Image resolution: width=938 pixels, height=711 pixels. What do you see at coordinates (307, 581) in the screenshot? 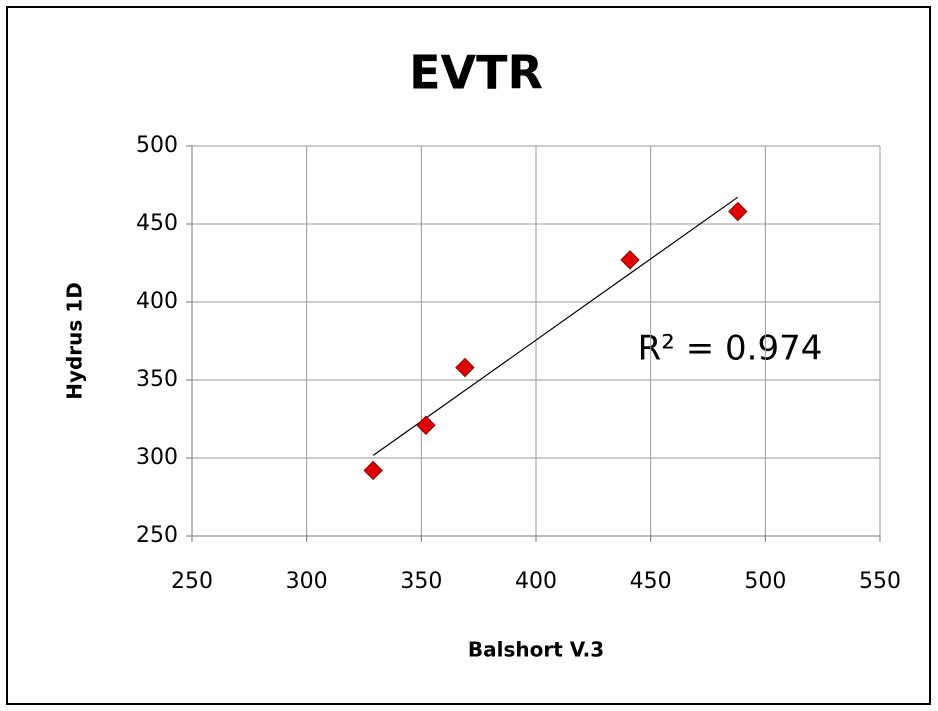
I see `x-tick-label: 300` at bounding box center [307, 581].